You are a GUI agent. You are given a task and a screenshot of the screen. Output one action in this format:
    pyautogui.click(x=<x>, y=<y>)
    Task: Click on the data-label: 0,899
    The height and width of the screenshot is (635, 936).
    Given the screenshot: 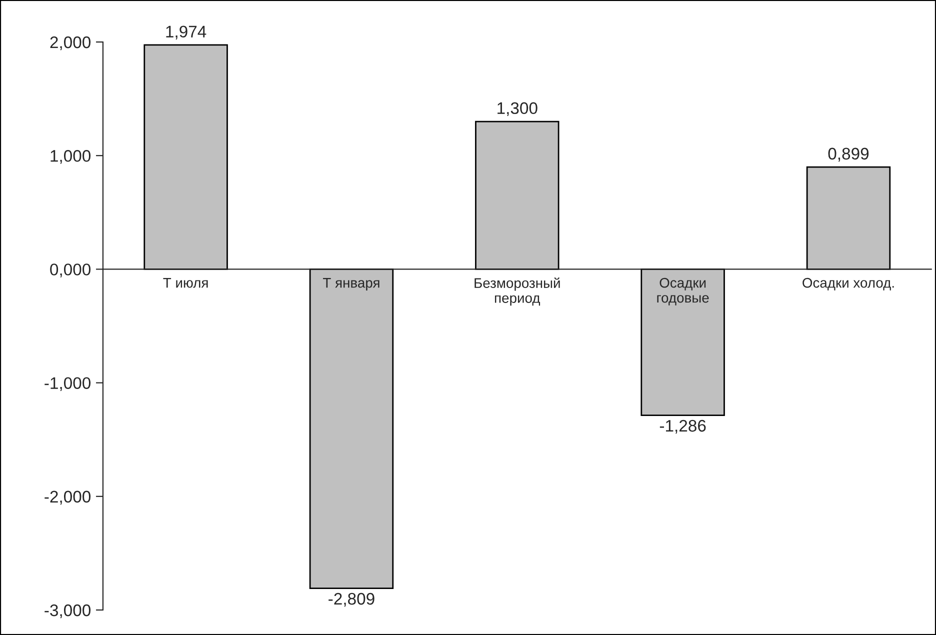 What is the action you would take?
    pyautogui.click(x=848, y=155)
    